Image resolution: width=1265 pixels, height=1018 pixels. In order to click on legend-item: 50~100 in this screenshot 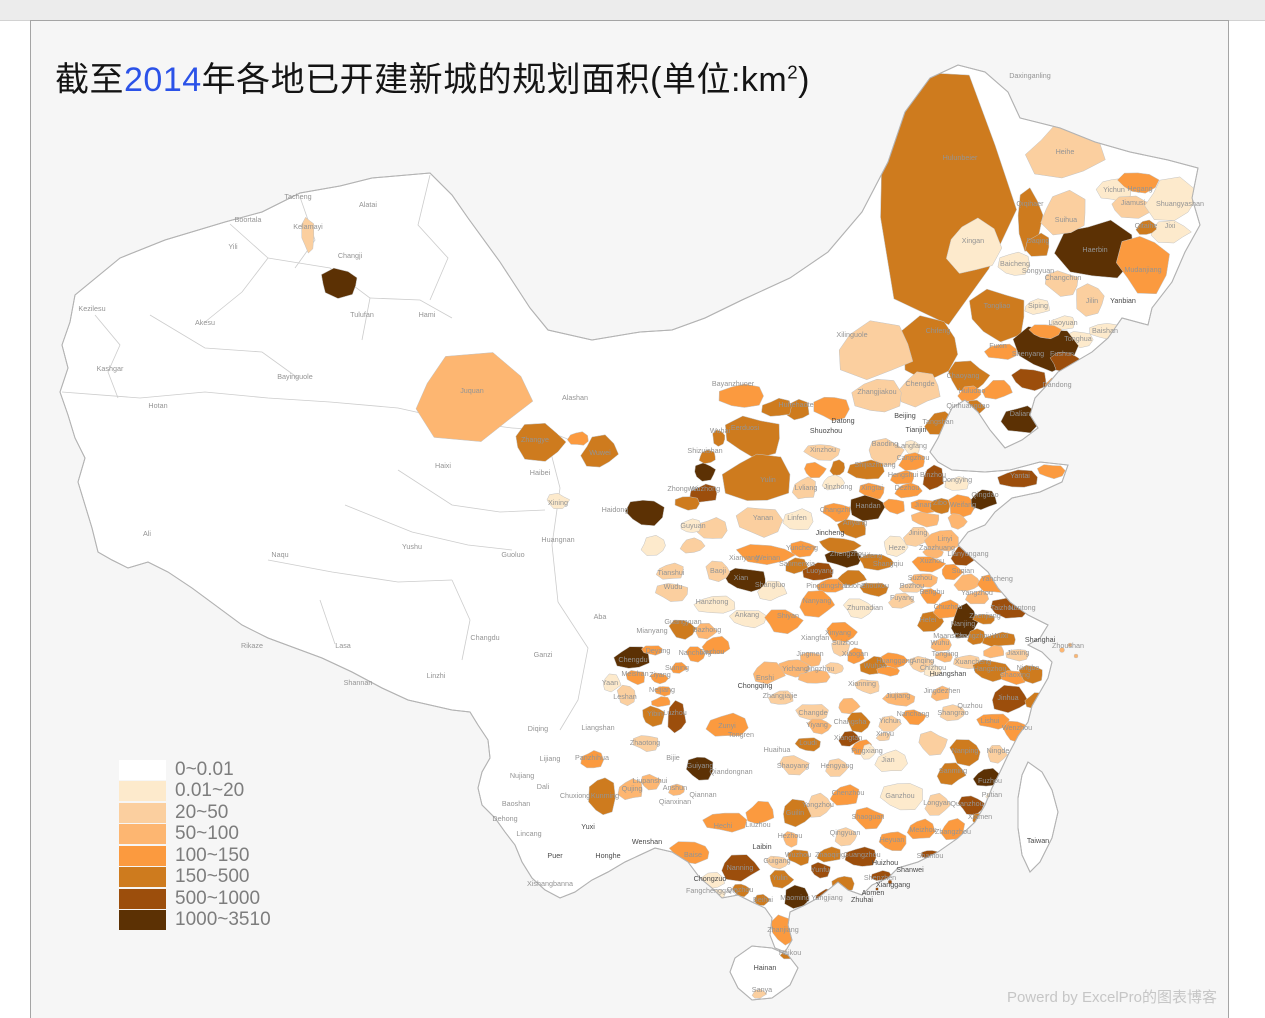, I will do `click(195, 835)`.